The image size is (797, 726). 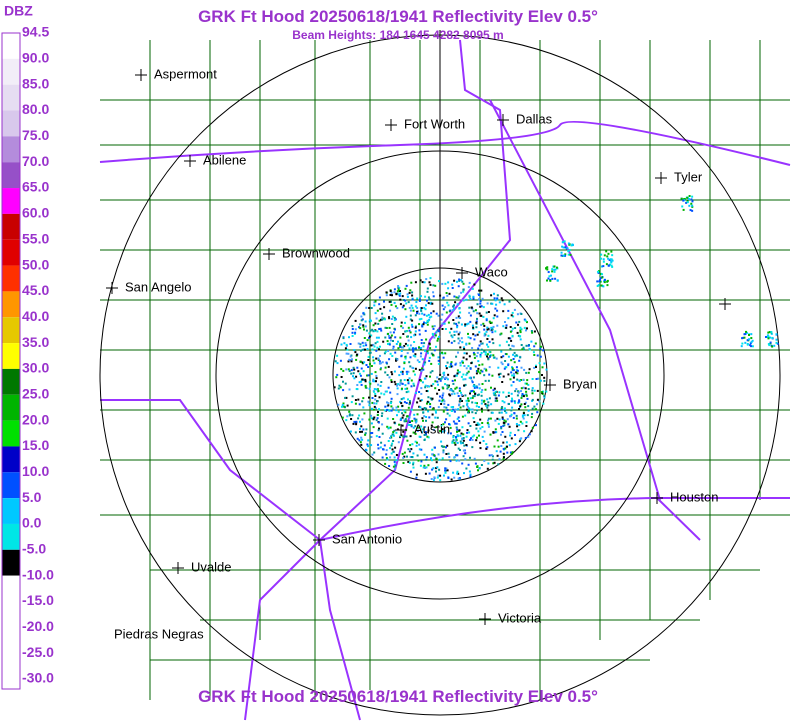 I want to click on legend-label: 25.0, so click(x=35, y=393).